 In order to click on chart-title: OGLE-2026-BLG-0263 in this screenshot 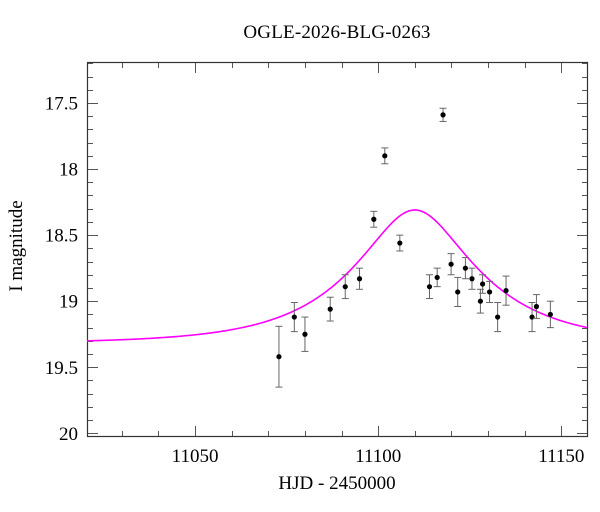, I will do `click(337, 32)`.